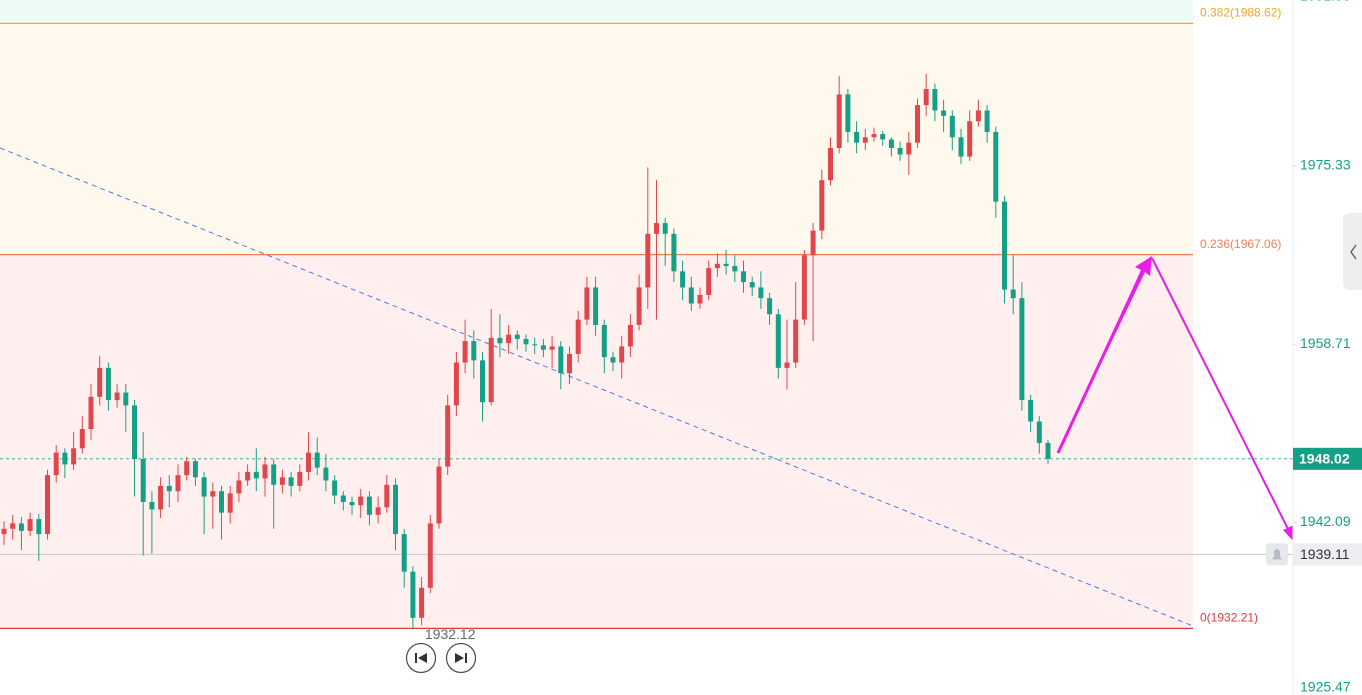  Describe the element at coordinates (421, 658) in the screenshot. I see `prev-button` at that location.